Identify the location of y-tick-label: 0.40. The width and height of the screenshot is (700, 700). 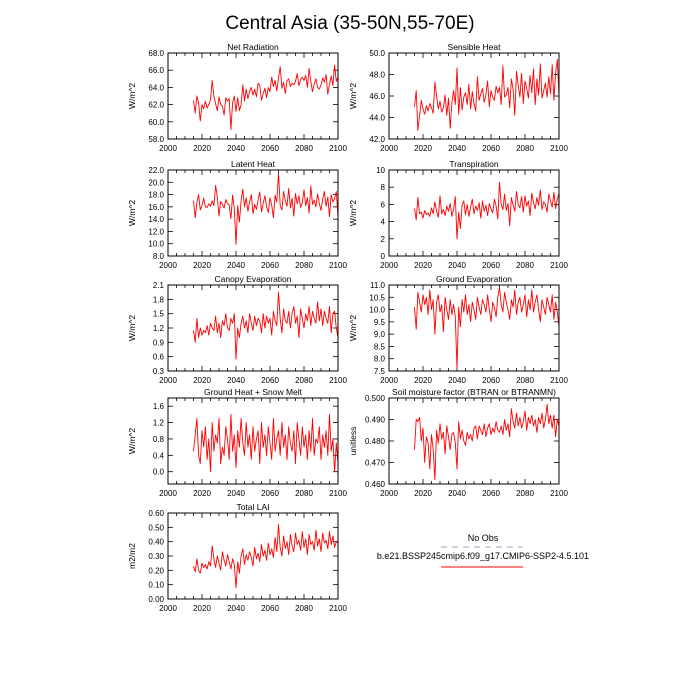
(156, 542).